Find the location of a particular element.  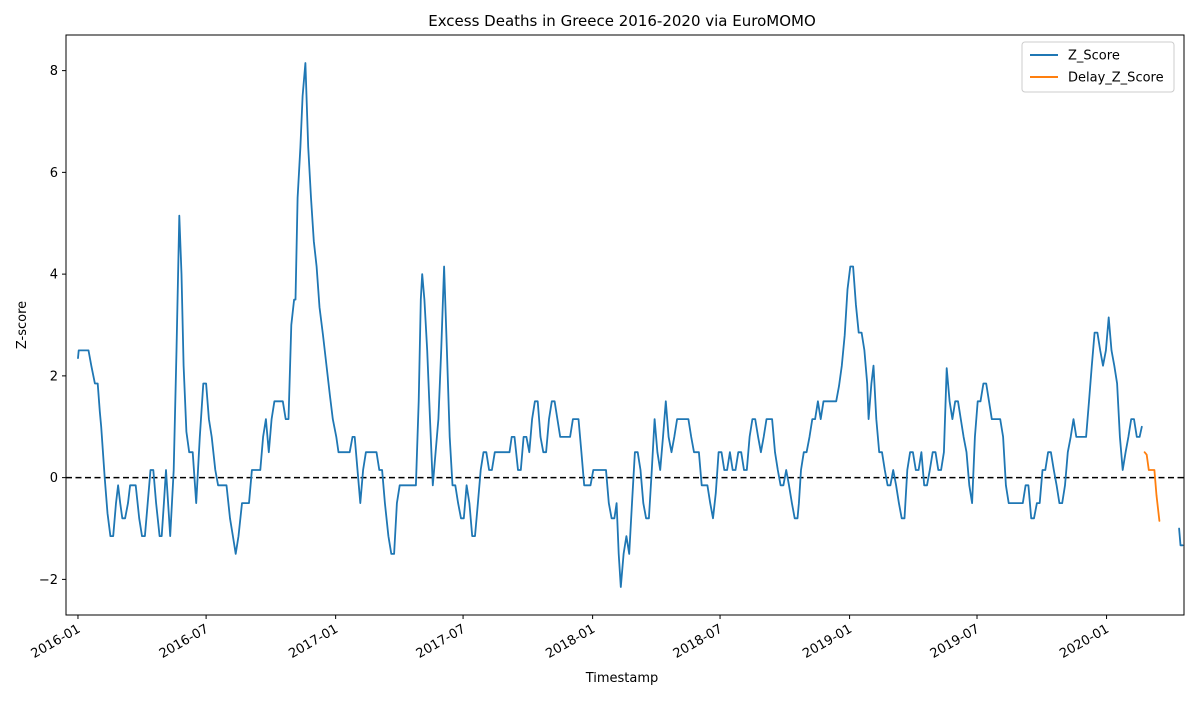

x-tick-label: 2018-01 is located at coordinates (570, 642).